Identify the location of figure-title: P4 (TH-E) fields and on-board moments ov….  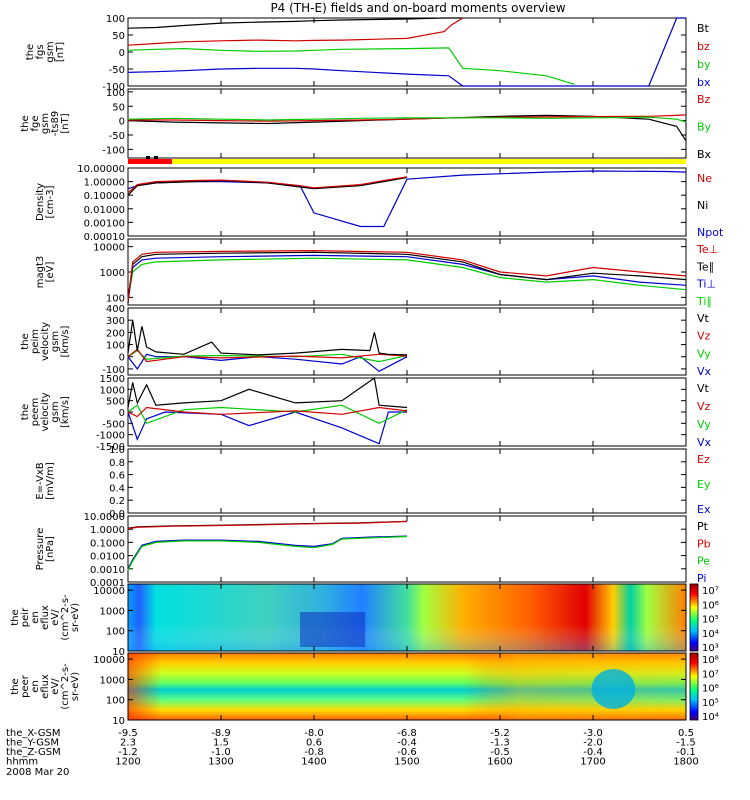
(417, 8).